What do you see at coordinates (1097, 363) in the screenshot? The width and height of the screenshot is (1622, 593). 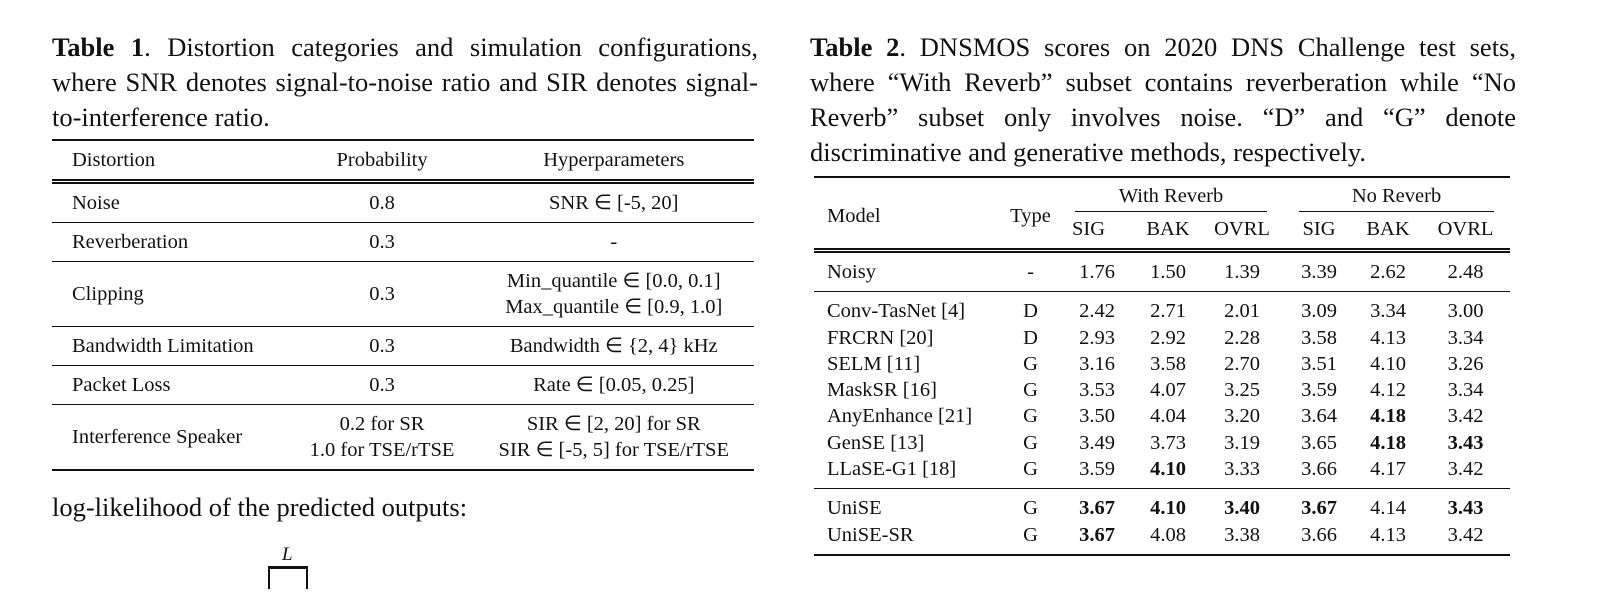 I see `table-cell: 3.16` at bounding box center [1097, 363].